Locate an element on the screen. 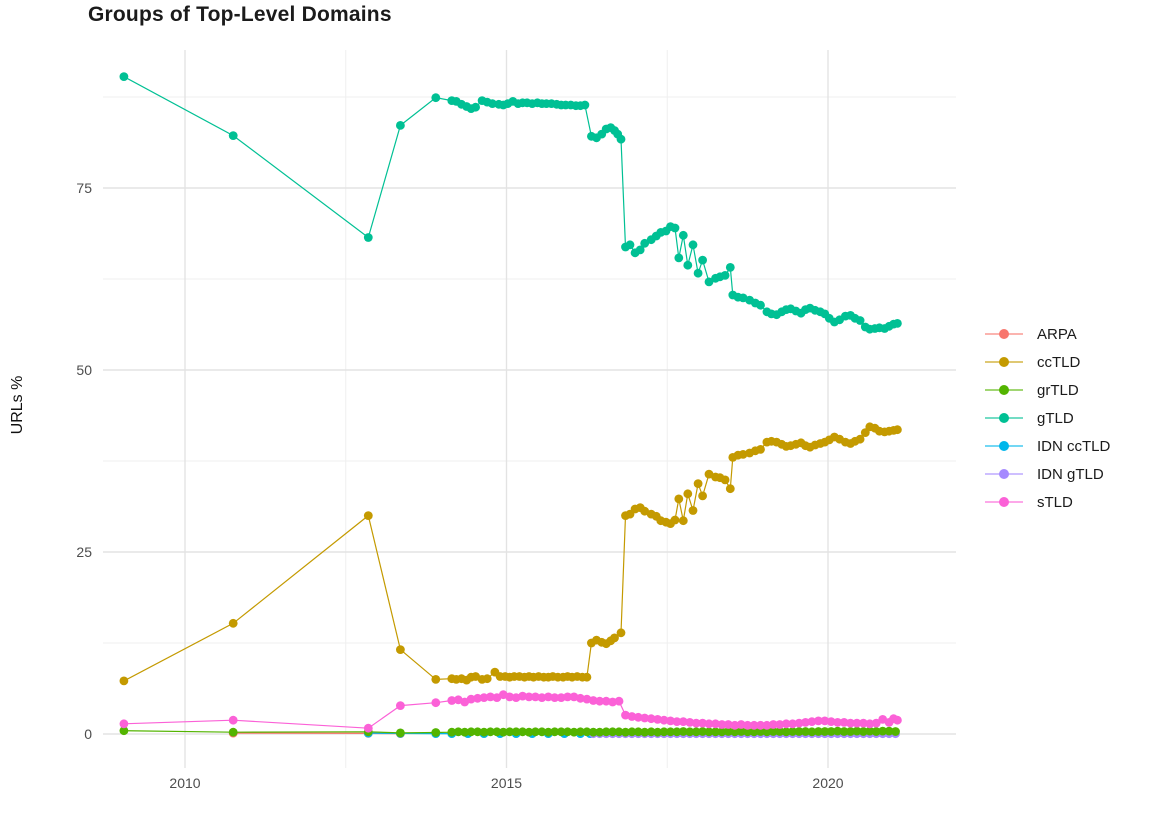  legend-label: ccTLD is located at coordinates (1059, 362).